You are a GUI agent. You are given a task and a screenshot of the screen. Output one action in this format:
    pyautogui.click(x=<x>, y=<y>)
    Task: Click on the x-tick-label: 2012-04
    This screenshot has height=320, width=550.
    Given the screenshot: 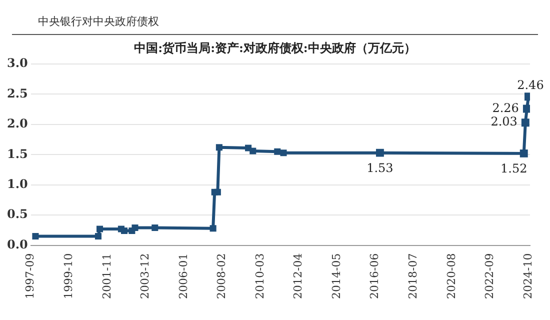 What is the action you would take?
    pyautogui.click(x=298, y=276)
    